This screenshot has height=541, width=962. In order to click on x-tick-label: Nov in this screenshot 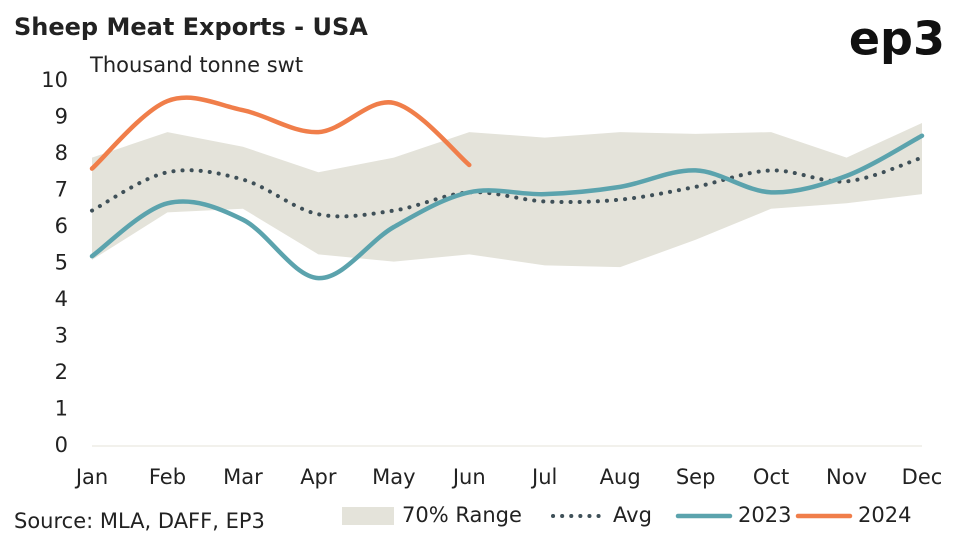, I will do `click(846, 477)`.